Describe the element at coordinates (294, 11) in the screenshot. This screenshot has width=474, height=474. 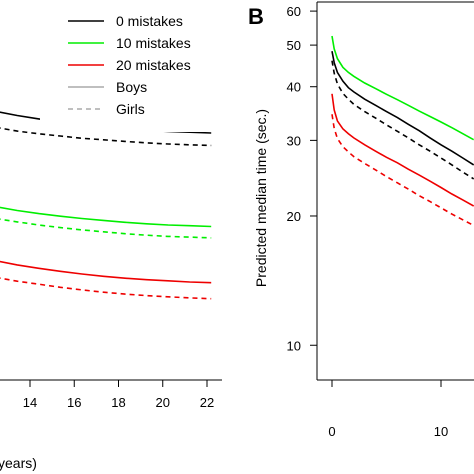
I see `panel-b-y-tick-label-60: 60` at that location.